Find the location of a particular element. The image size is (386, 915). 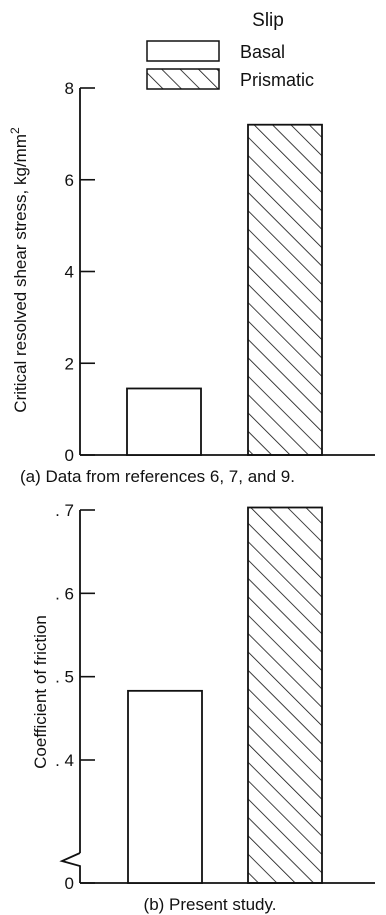

chart-a-tick-label: 2 is located at coordinates (69, 363).